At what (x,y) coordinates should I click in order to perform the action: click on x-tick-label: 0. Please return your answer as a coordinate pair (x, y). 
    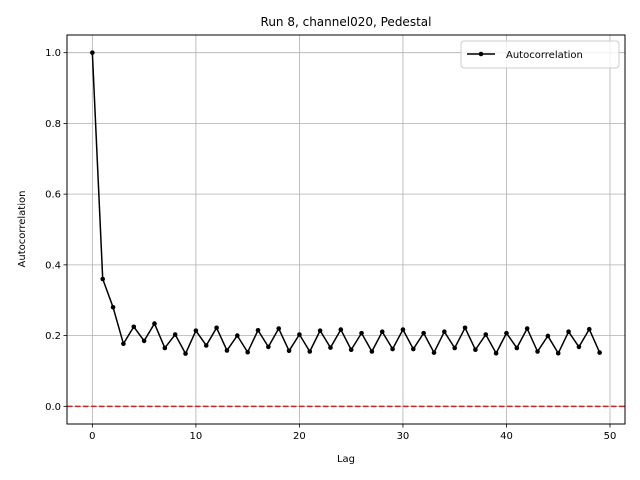
    Looking at the image, I should click on (92, 436).